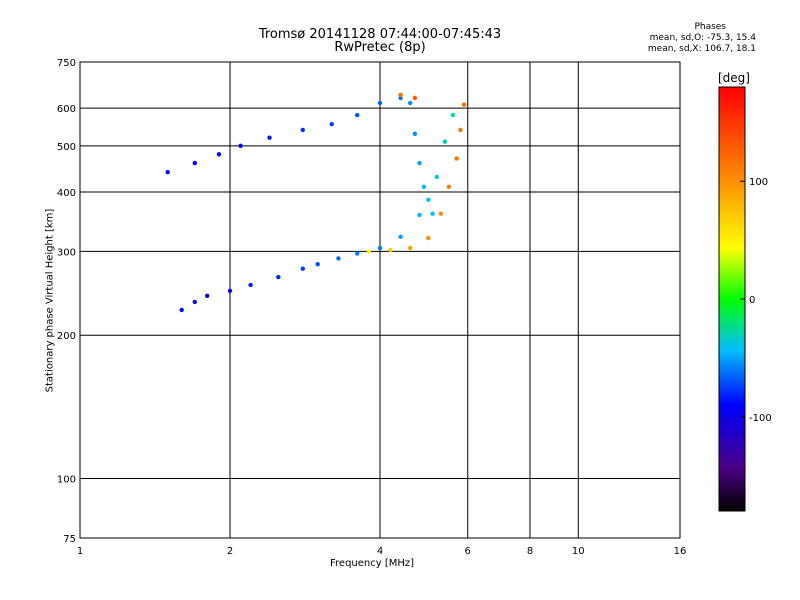 The height and width of the screenshot is (600, 800). What do you see at coordinates (734, 78) in the screenshot?
I see `colorbar-label: [deg]` at bounding box center [734, 78].